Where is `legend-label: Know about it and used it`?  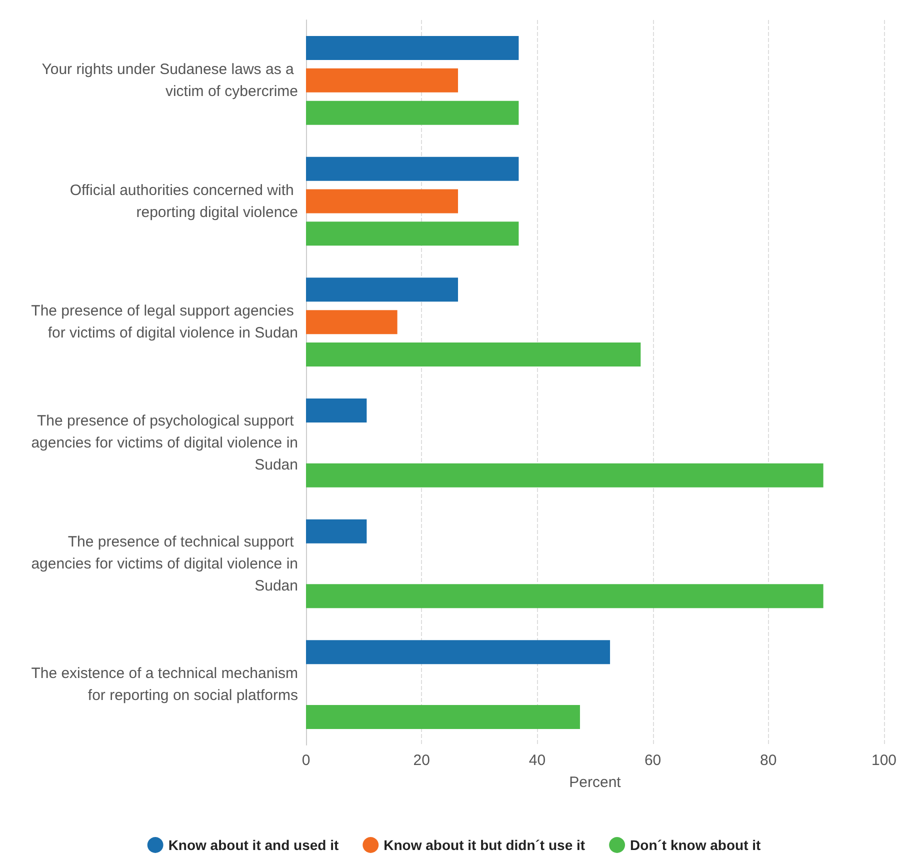
legend-label: Know about it and used it is located at coordinates (253, 845).